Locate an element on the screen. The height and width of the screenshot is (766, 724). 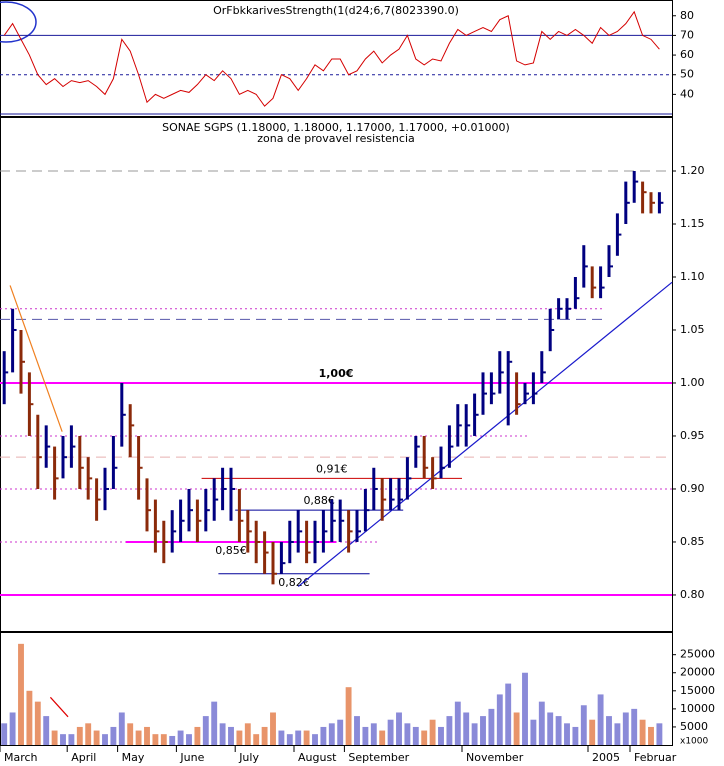
y-tick-label: 0.90 is located at coordinates (692, 488).